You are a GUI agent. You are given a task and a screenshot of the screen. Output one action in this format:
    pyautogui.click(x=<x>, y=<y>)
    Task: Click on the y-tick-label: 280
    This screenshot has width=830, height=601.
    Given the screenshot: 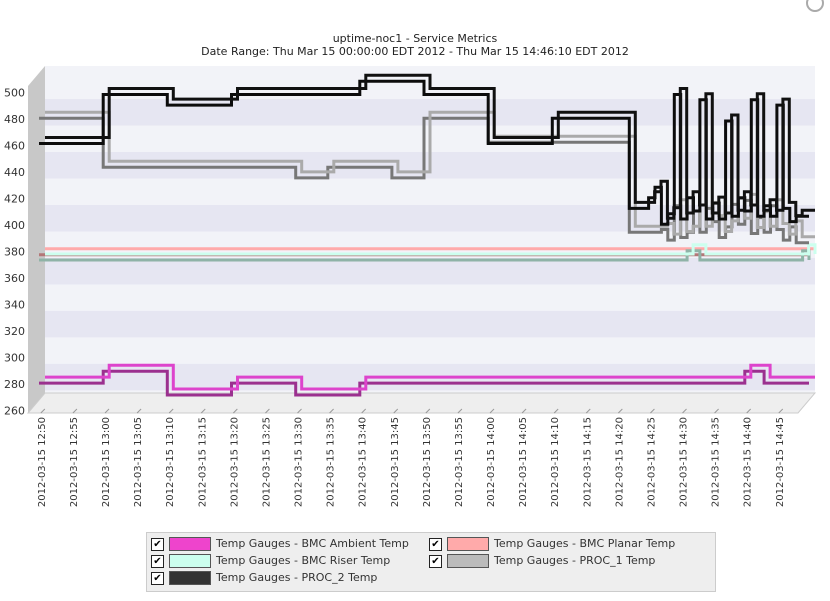 What is the action you would take?
    pyautogui.click(x=14, y=384)
    